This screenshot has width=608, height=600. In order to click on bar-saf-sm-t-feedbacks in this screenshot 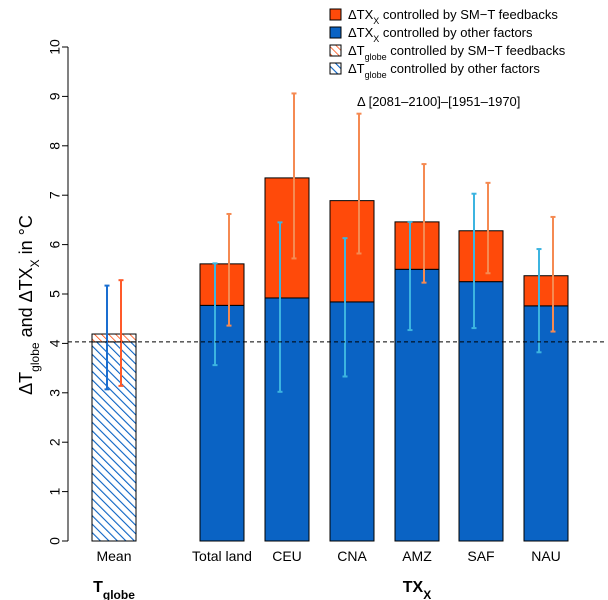, I will do `click(481, 256)`.